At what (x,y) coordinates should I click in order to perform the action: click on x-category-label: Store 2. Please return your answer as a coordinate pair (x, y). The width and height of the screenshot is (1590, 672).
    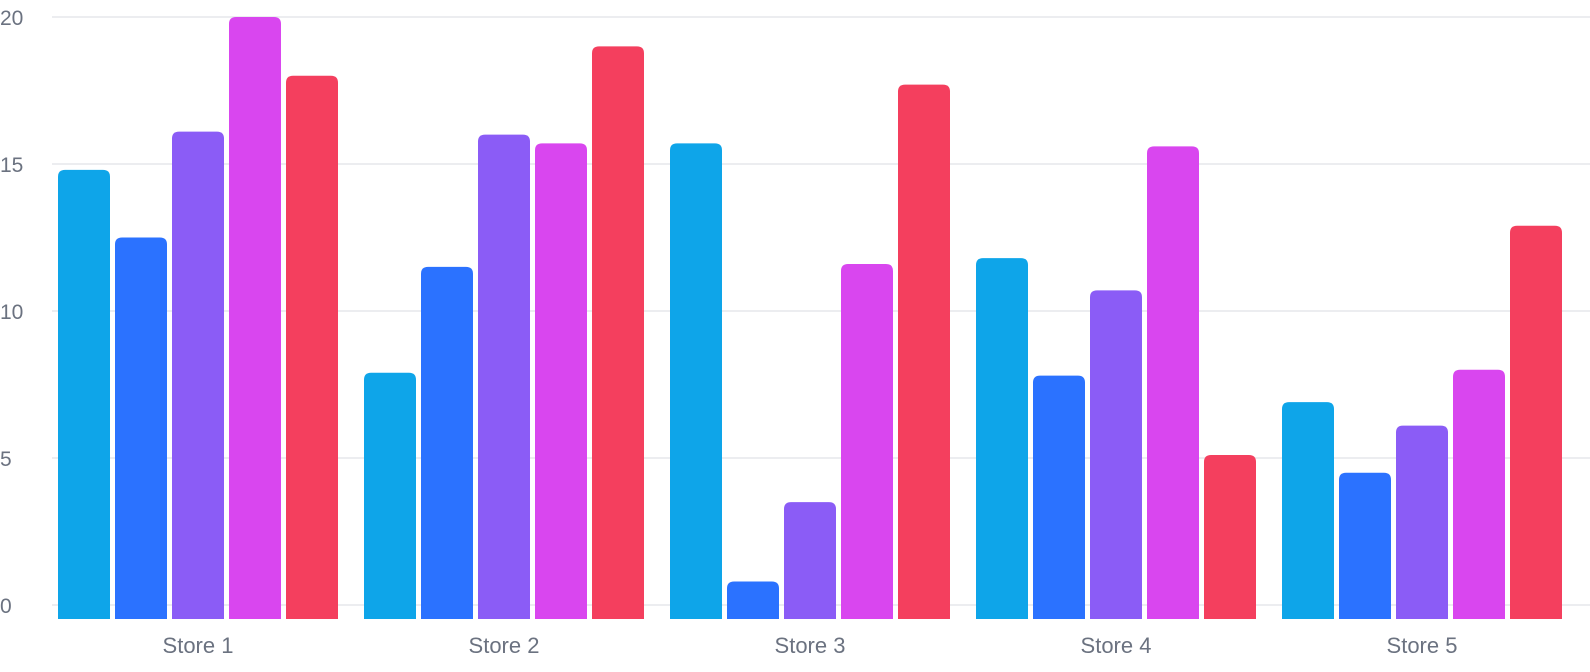
    Looking at the image, I should click on (504, 645).